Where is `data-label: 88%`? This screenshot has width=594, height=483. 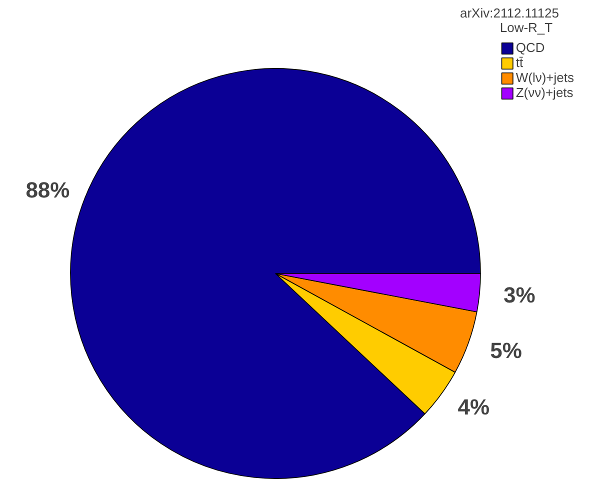
data-label: 88% is located at coordinates (48, 189).